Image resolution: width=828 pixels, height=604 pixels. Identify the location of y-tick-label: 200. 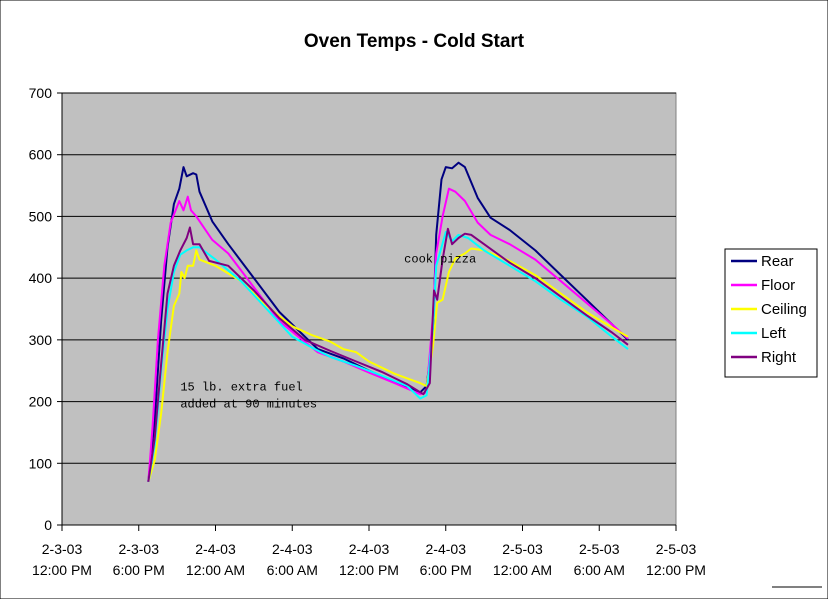
(41, 402).